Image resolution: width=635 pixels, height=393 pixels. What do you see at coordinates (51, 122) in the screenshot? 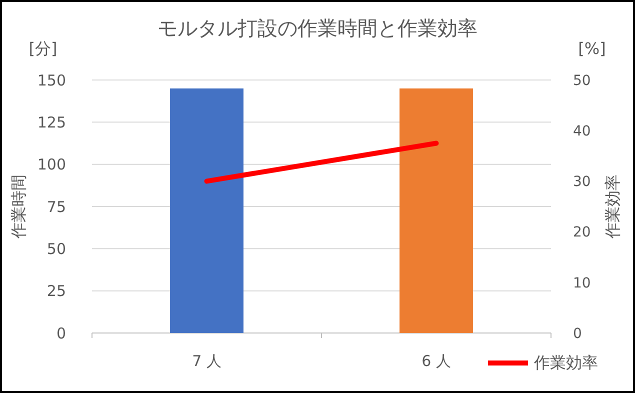
I see `y-tick-label: 125` at bounding box center [51, 122].